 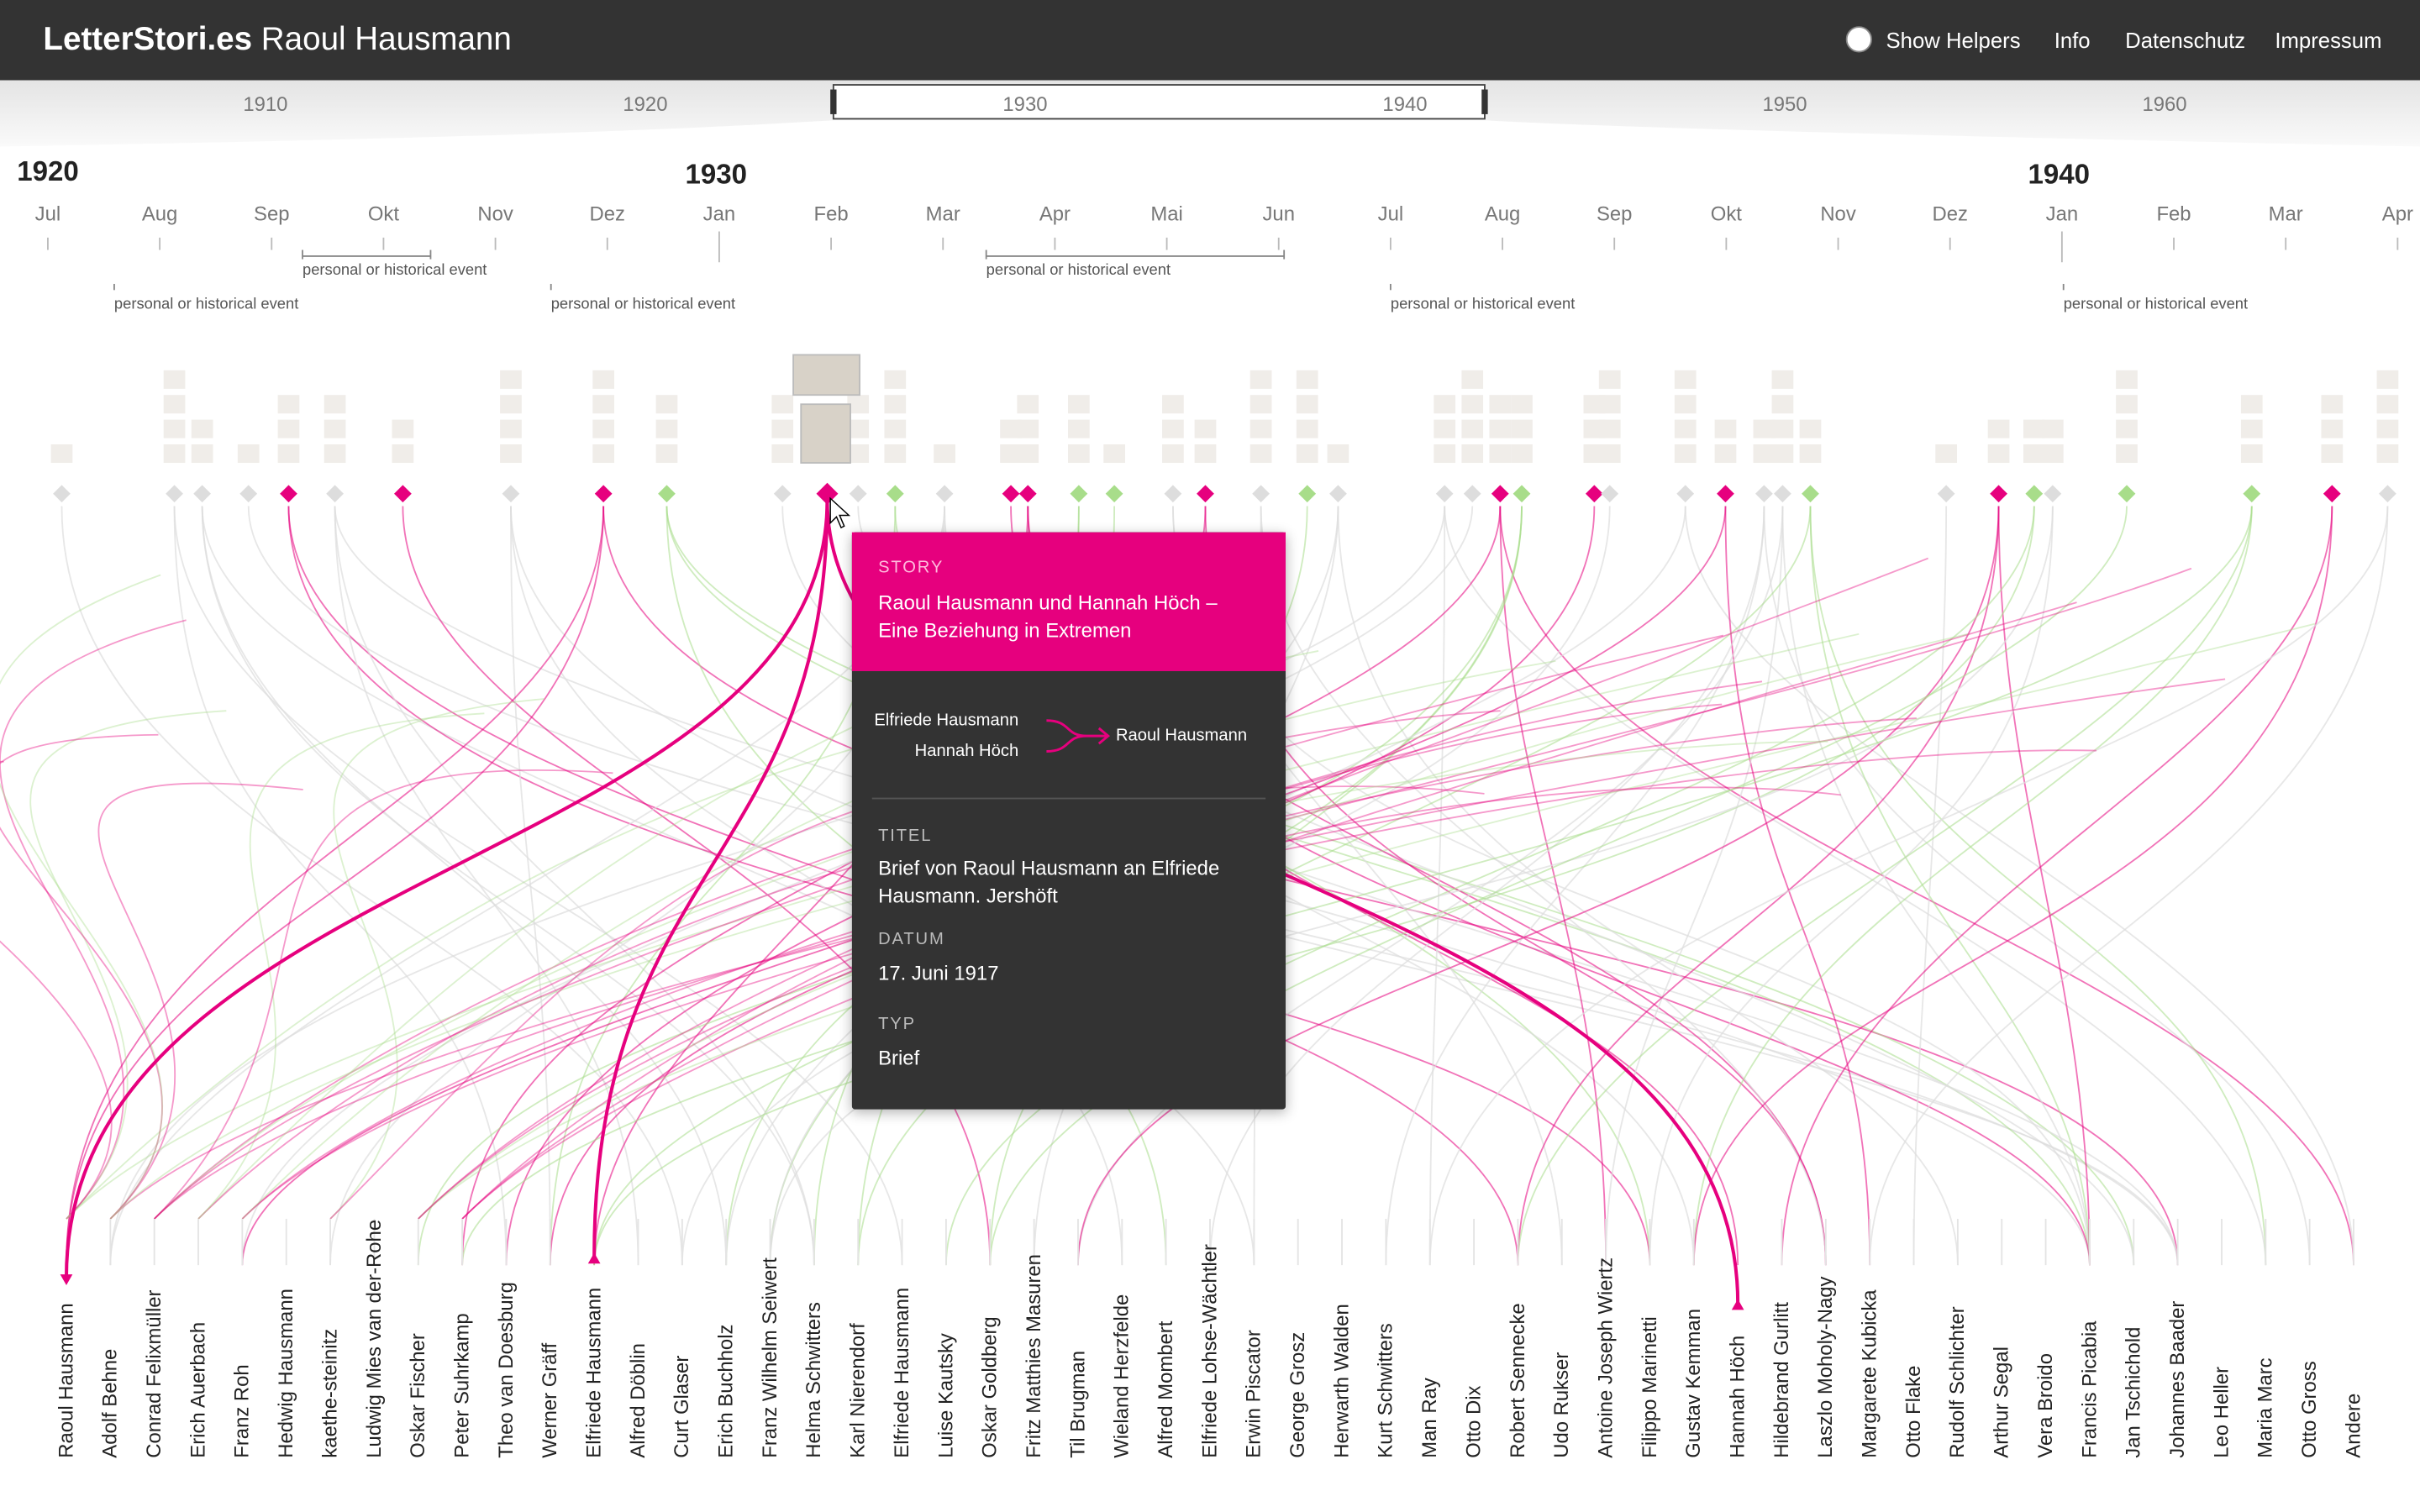 What do you see at coordinates (2089, 1389) in the screenshot?
I see `person-label: Francis Picabia` at bounding box center [2089, 1389].